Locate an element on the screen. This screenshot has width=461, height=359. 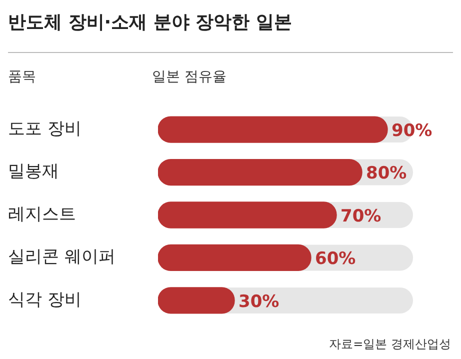
y-tick-label: 레지스트 is located at coordinates (42, 214).